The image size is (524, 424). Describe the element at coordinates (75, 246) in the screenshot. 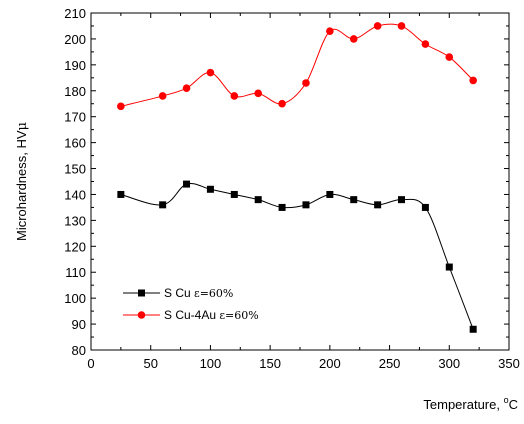

I see `y-tick-label: 120` at that location.